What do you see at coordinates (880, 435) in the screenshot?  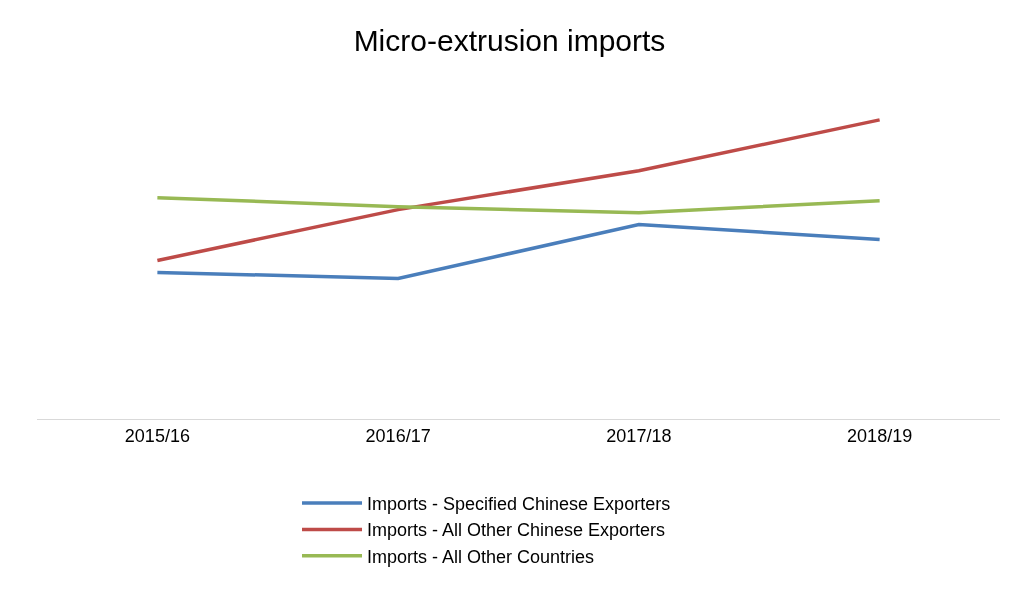 I see `x-tick-label: 2018/19` at bounding box center [880, 435].